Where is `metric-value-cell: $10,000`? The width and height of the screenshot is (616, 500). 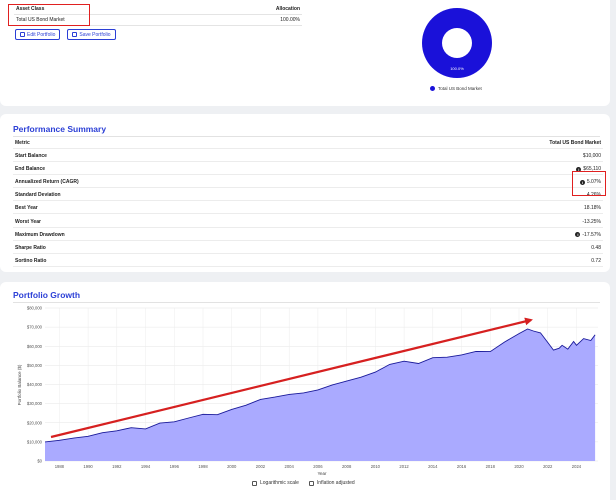
metric-value-cell: $10,000 is located at coordinates (593, 156).